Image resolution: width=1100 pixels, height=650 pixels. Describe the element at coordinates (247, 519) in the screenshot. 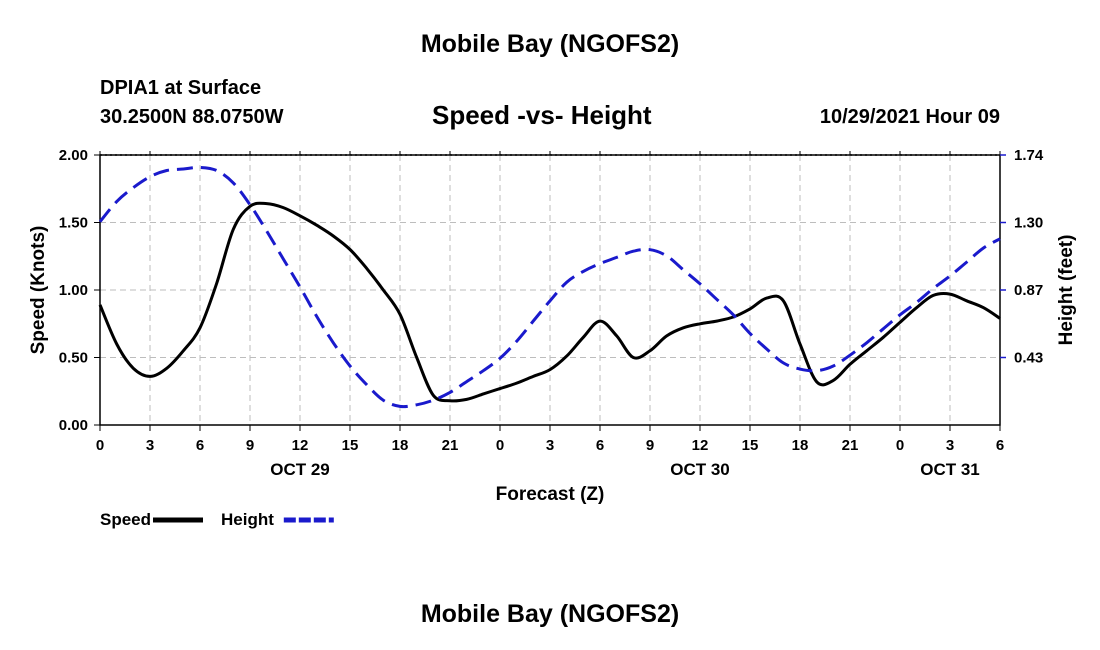

I see `legend-label-height: Height` at that location.